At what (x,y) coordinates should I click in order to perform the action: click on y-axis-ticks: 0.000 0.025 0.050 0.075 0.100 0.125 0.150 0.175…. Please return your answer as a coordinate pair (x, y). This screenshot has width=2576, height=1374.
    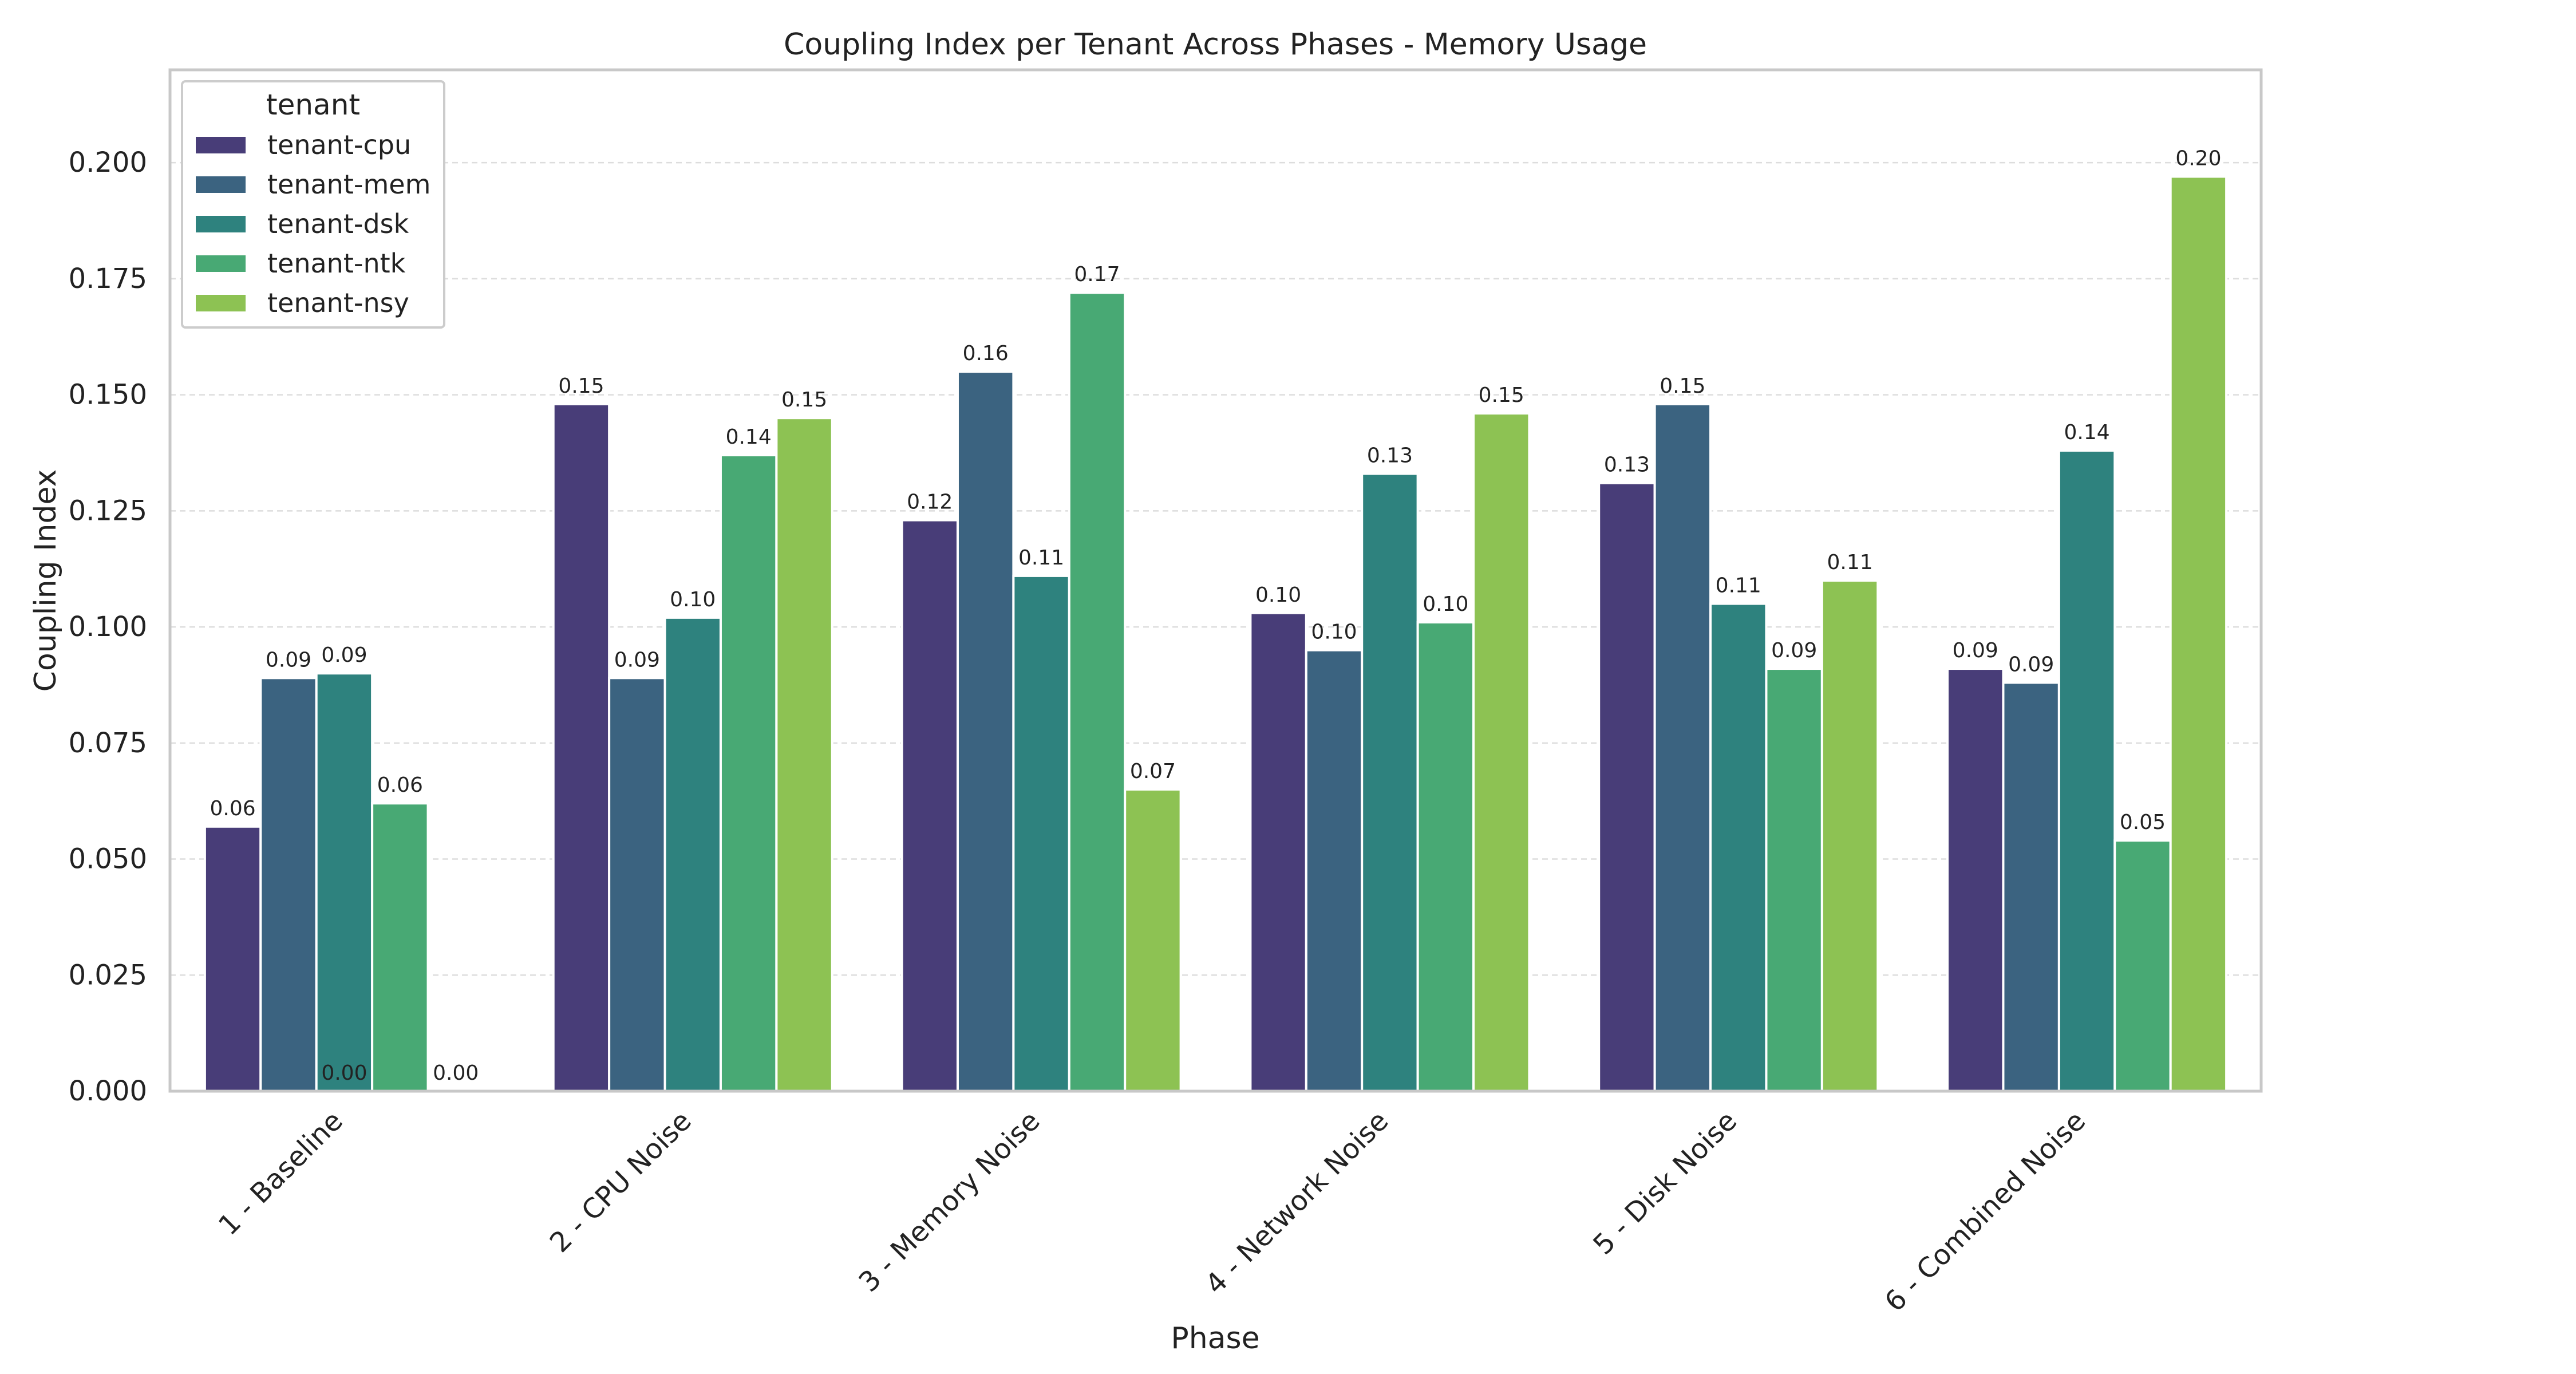
    Looking at the image, I should click on (108, 627).